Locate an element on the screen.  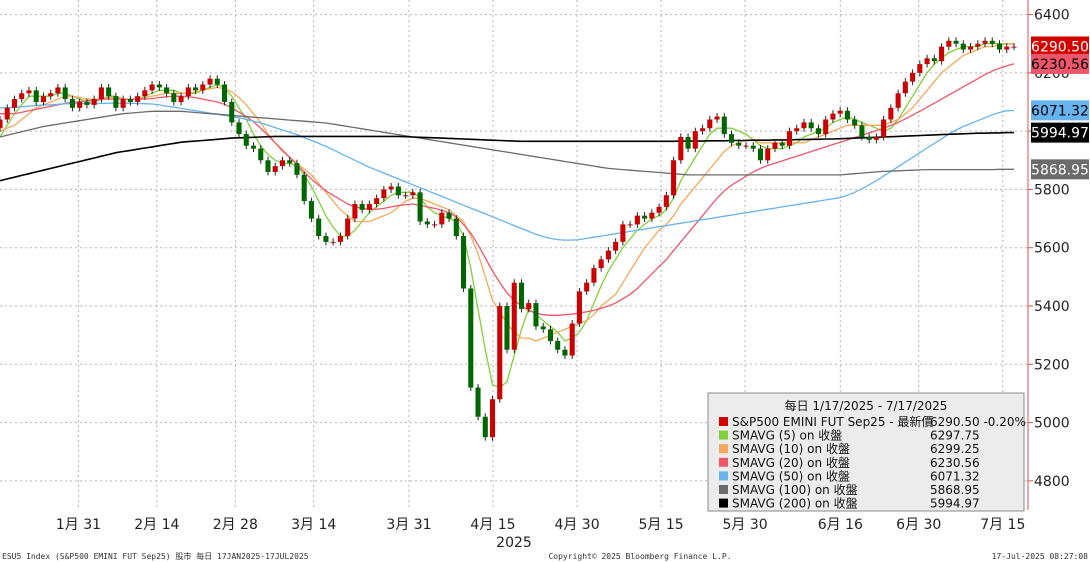
legend-series-name: SMAVG (5) on 收盤 is located at coordinates (787, 436).